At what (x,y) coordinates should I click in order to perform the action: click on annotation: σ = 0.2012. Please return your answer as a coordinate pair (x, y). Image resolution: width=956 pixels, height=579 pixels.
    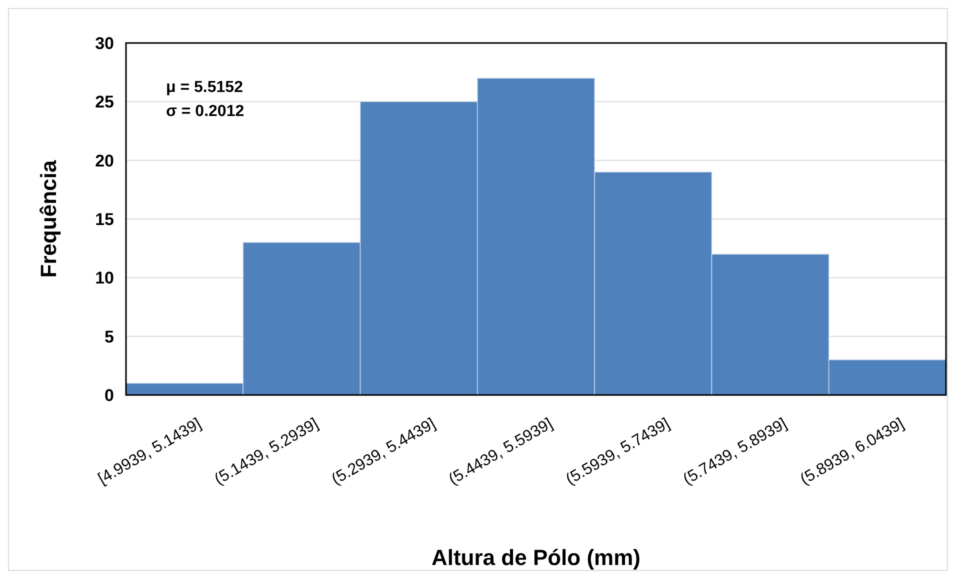
    Looking at the image, I should click on (205, 111).